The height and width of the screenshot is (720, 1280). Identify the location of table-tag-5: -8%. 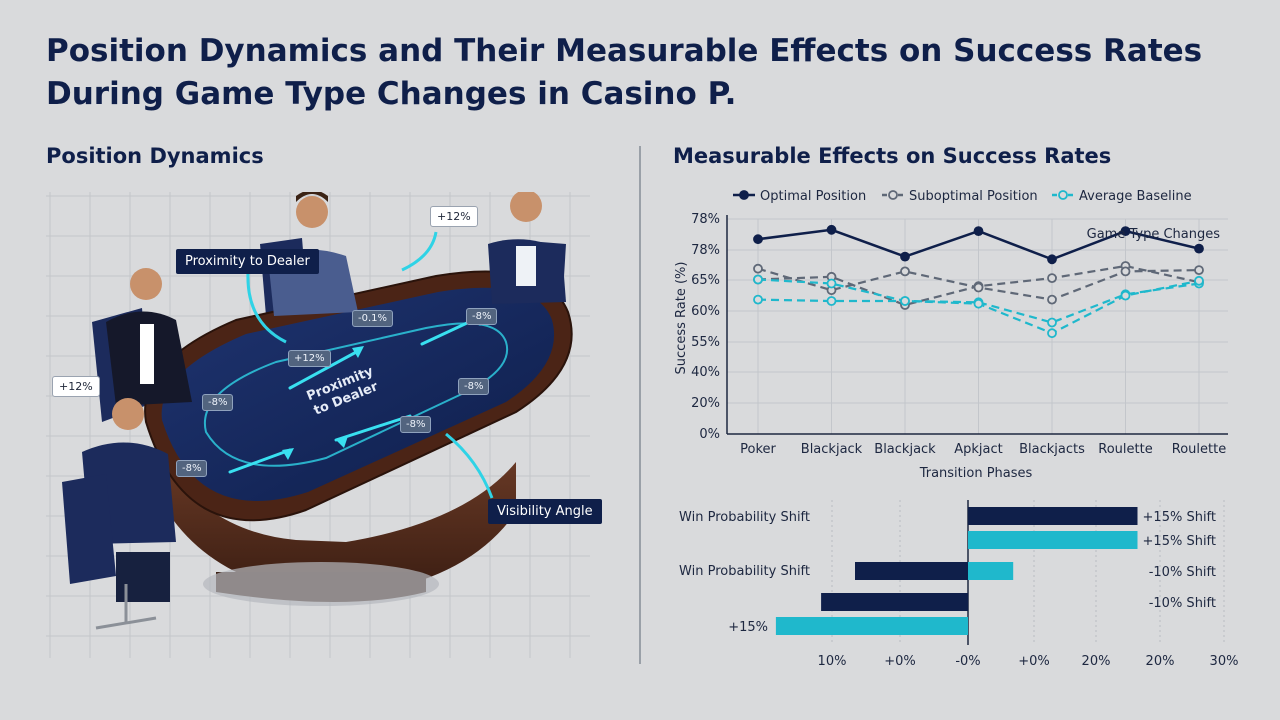
(416, 424).